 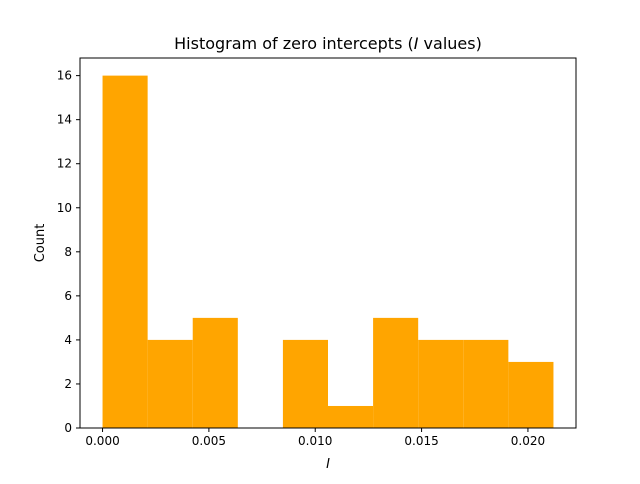 What do you see at coordinates (315, 441) in the screenshot?
I see `x-tick-label: 0.010` at bounding box center [315, 441].